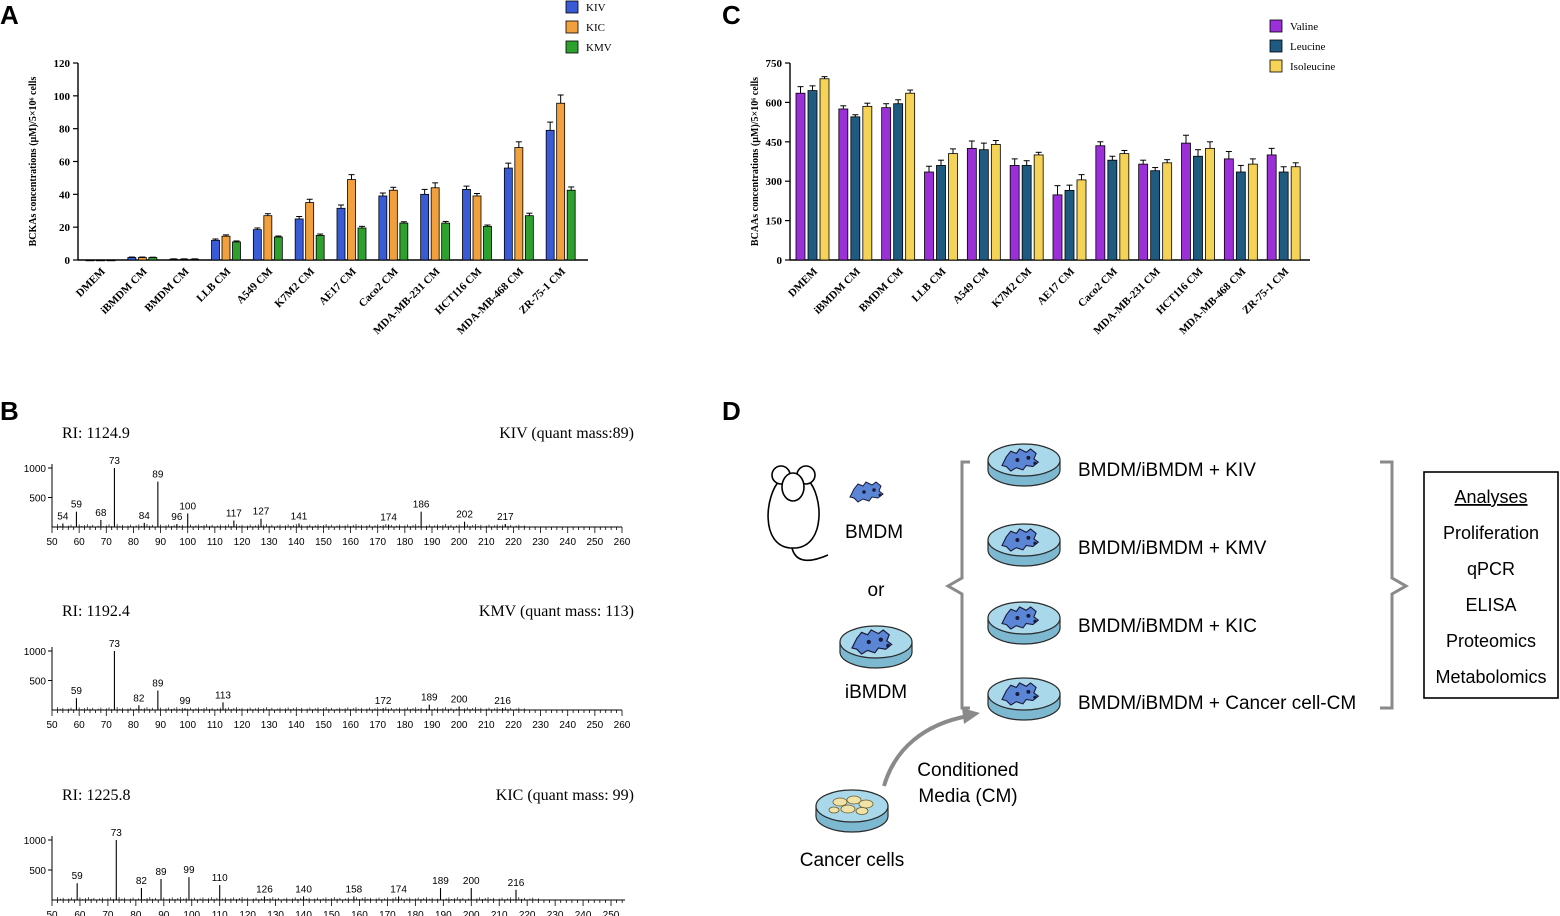 The image size is (1560, 916). I want to click on x-tick-label: 260, so click(622, 725).